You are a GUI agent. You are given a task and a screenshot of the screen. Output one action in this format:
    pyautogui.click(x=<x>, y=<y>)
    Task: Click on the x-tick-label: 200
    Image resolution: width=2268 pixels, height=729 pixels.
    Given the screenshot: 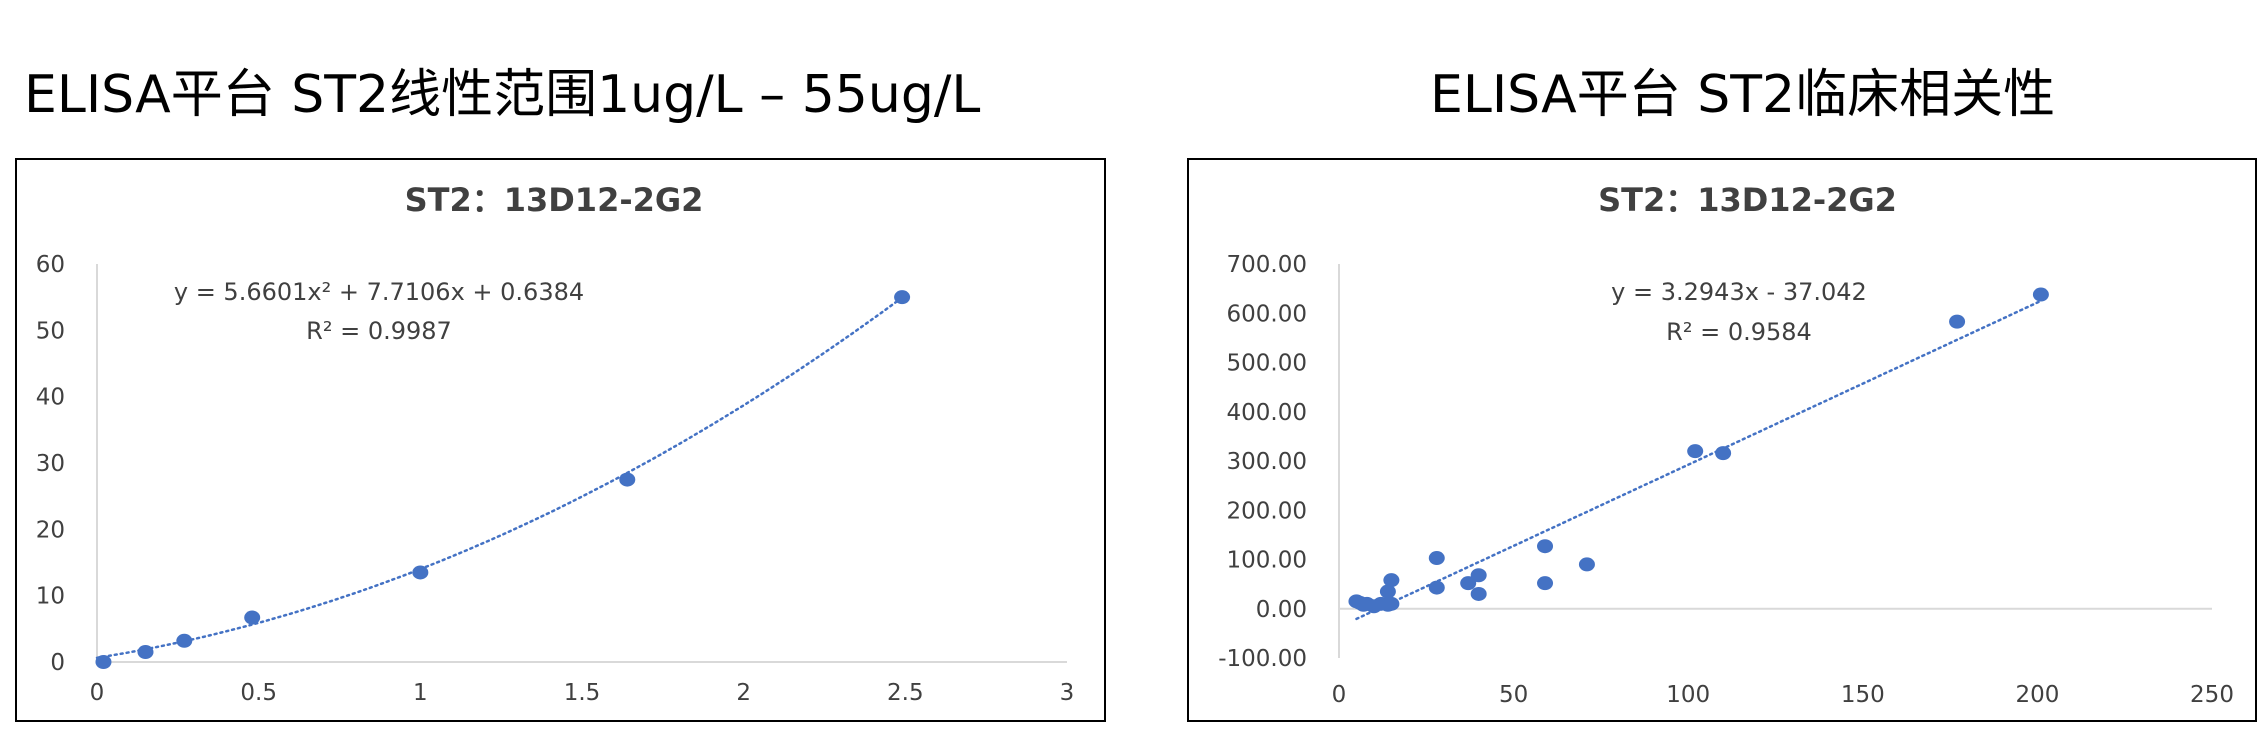 What is the action you would take?
    pyautogui.click(x=2037, y=695)
    